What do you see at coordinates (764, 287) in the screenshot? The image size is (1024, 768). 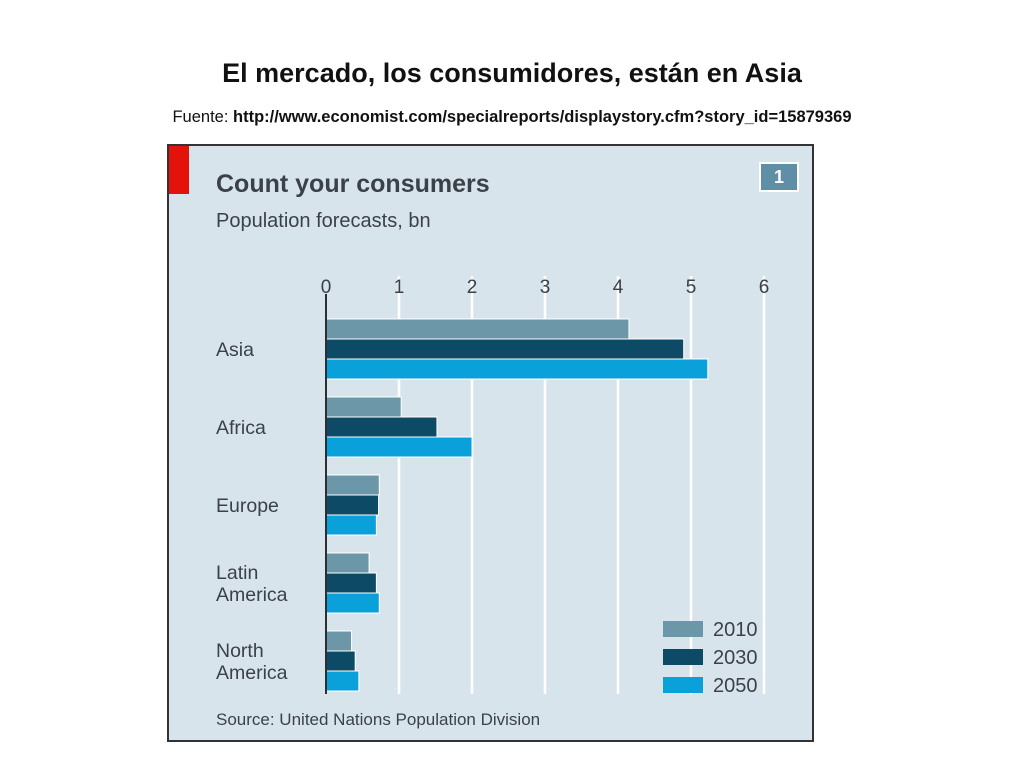 I see `x-tick-label: 6` at bounding box center [764, 287].